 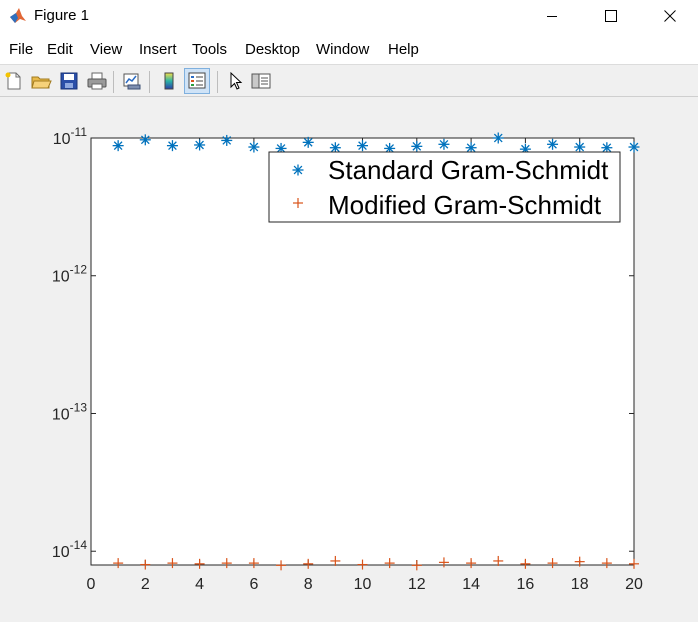 What do you see at coordinates (21, 49) in the screenshot?
I see `menu-file: File` at bounding box center [21, 49].